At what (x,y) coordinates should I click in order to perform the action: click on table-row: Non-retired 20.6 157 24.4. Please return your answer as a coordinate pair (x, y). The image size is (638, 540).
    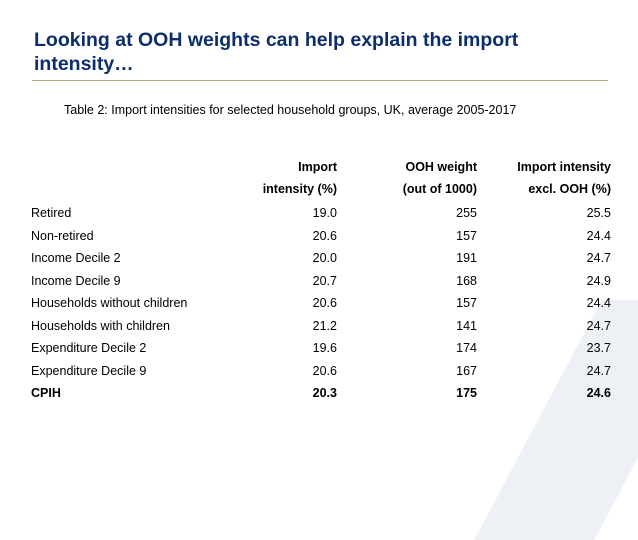
    Looking at the image, I should click on (321, 236).